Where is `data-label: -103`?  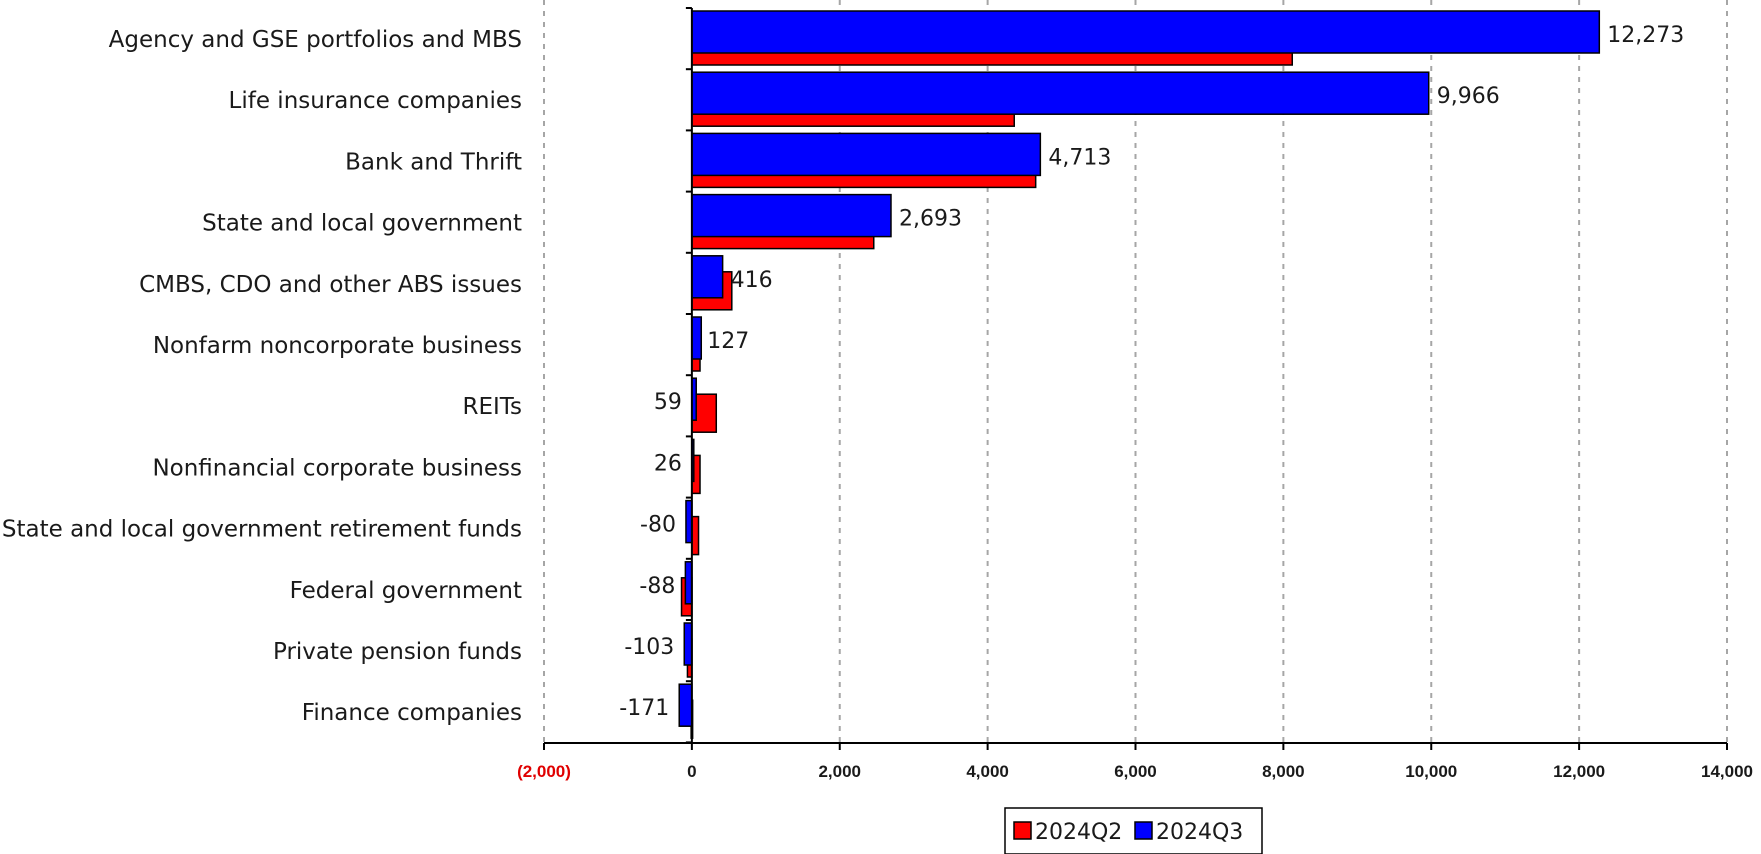
data-label: -103 is located at coordinates (649, 647).